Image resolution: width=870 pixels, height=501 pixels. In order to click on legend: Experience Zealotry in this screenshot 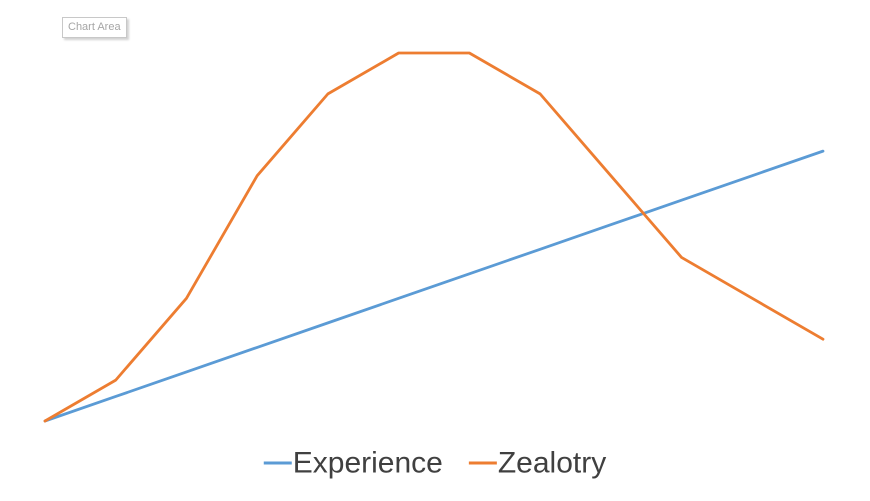, I will do `click(434, 463)`.